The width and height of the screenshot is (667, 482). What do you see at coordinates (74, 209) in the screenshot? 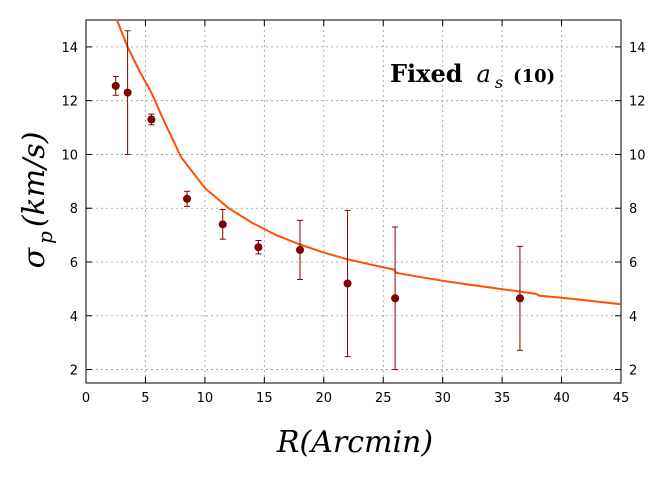
I see `y-tick-label: 8` at bounding box center [74, 209].